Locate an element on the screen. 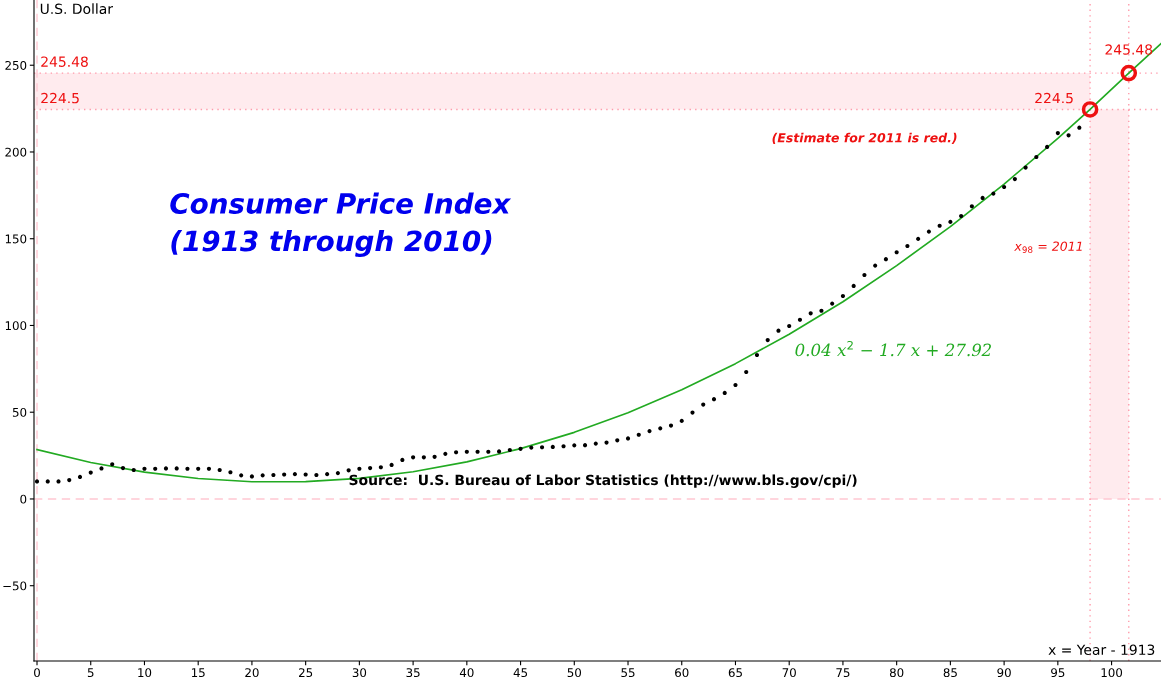 This screenshot has width=1161, height=687. y-tick-label: 50 is located at coordinates (19, 412).